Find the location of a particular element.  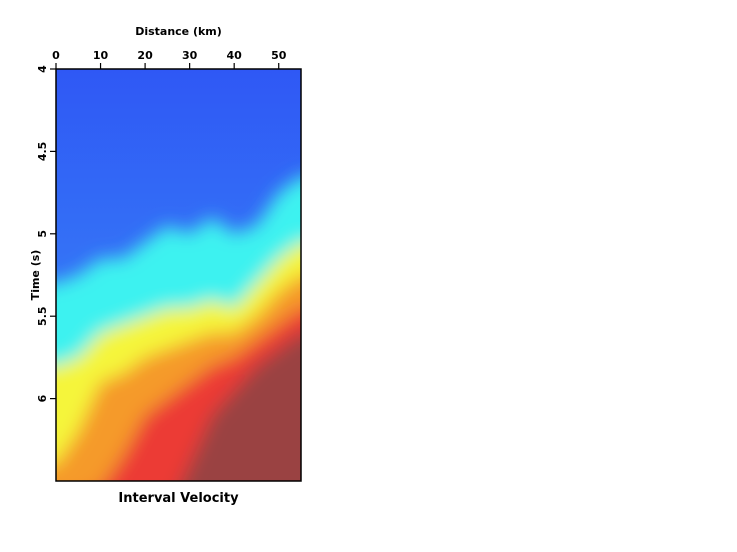

y-tick-label: 5.5 is located at coordinates (42, 316).